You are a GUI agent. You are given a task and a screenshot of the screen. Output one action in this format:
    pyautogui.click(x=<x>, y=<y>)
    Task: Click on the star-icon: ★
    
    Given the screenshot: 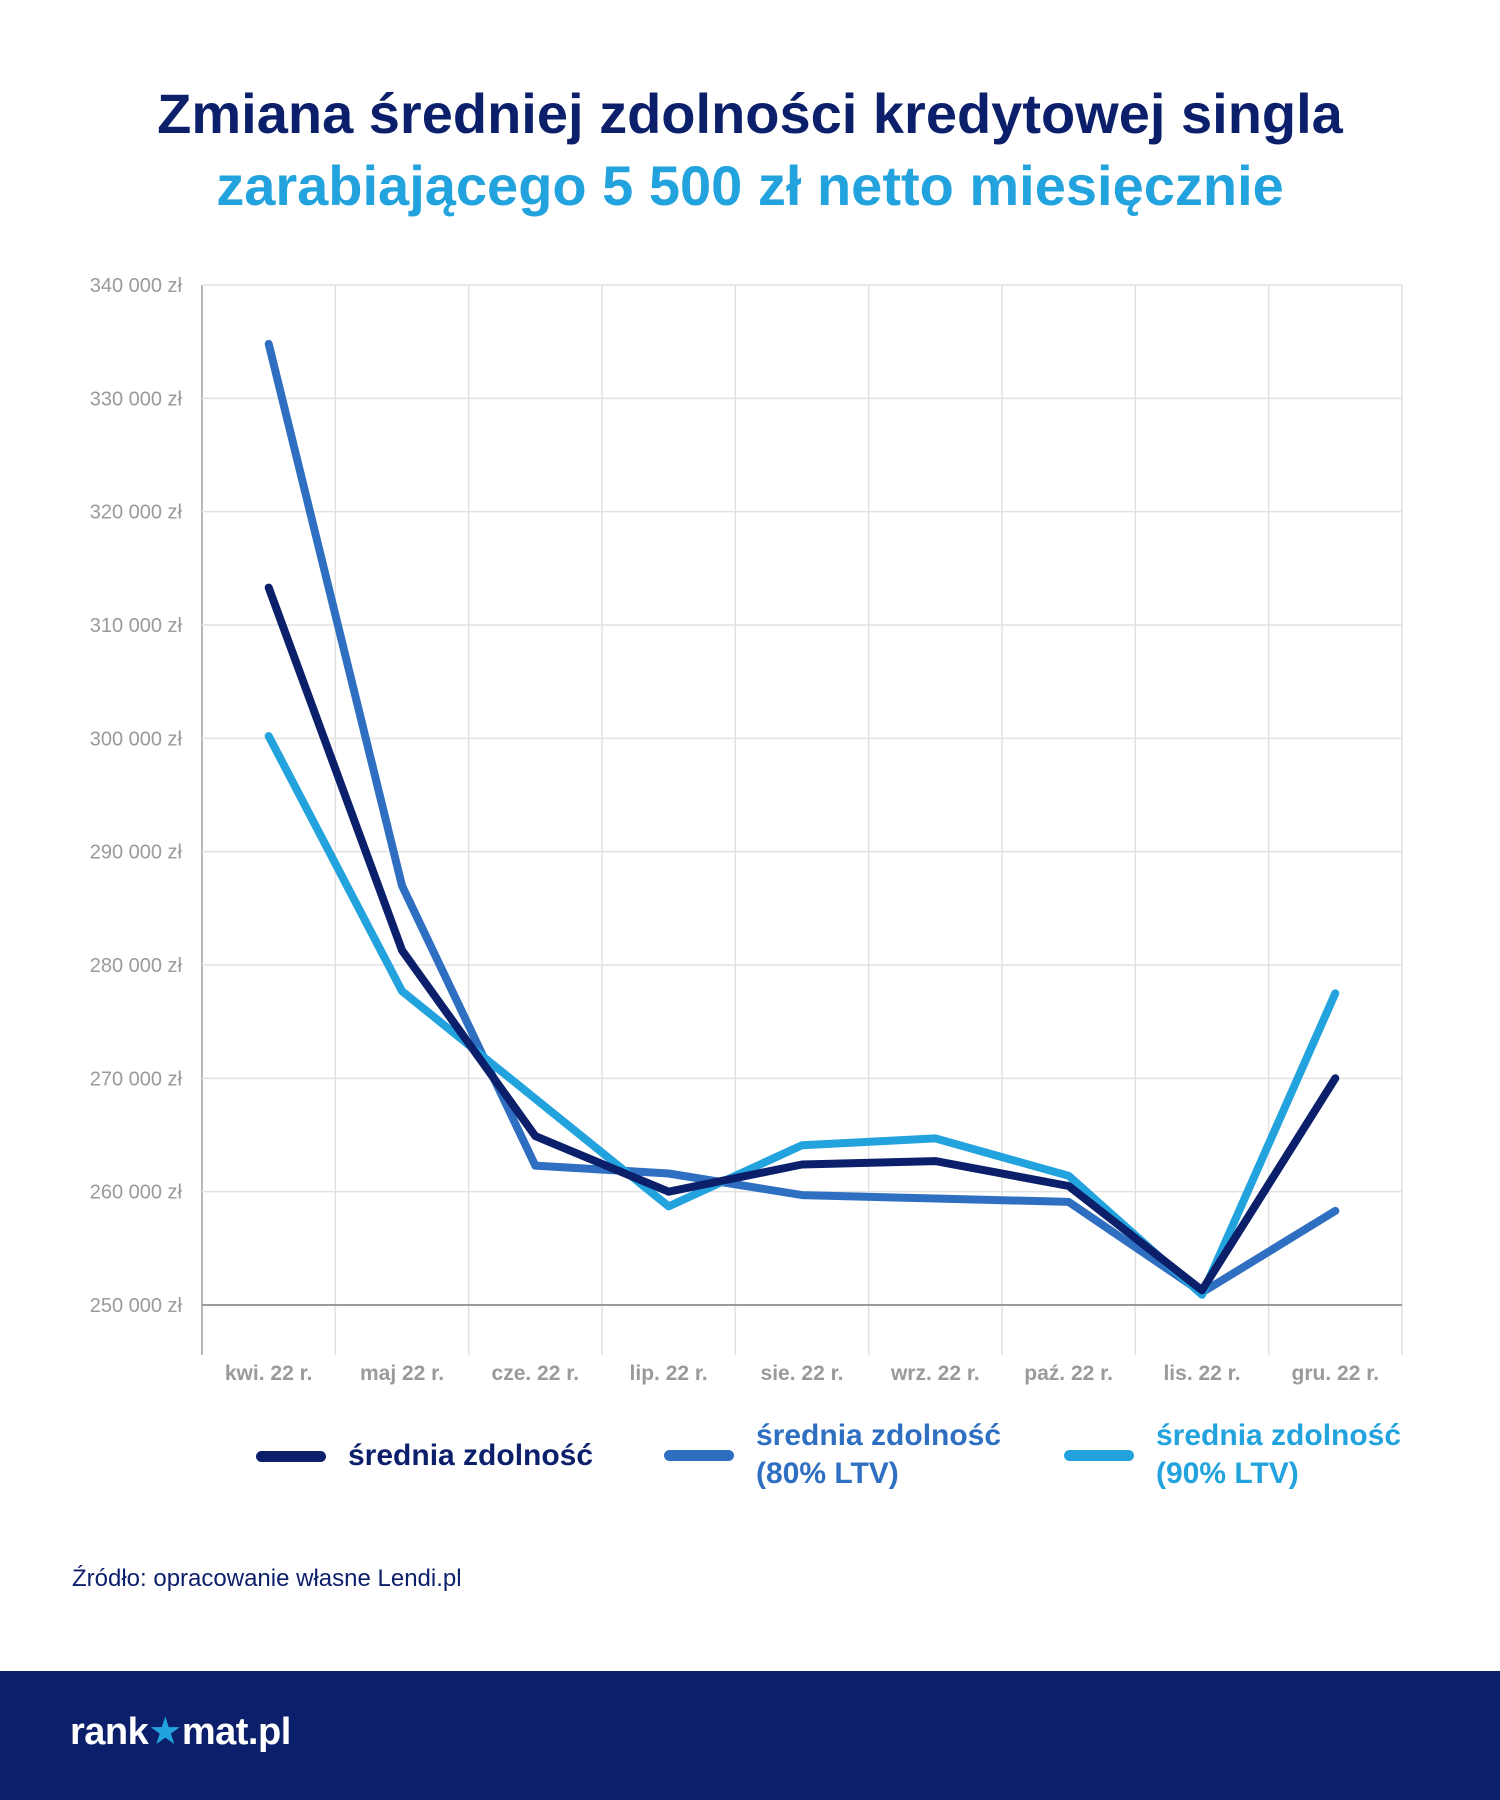 What is the action you would take?
    pyautogui.click(x=165, y=1732)
    